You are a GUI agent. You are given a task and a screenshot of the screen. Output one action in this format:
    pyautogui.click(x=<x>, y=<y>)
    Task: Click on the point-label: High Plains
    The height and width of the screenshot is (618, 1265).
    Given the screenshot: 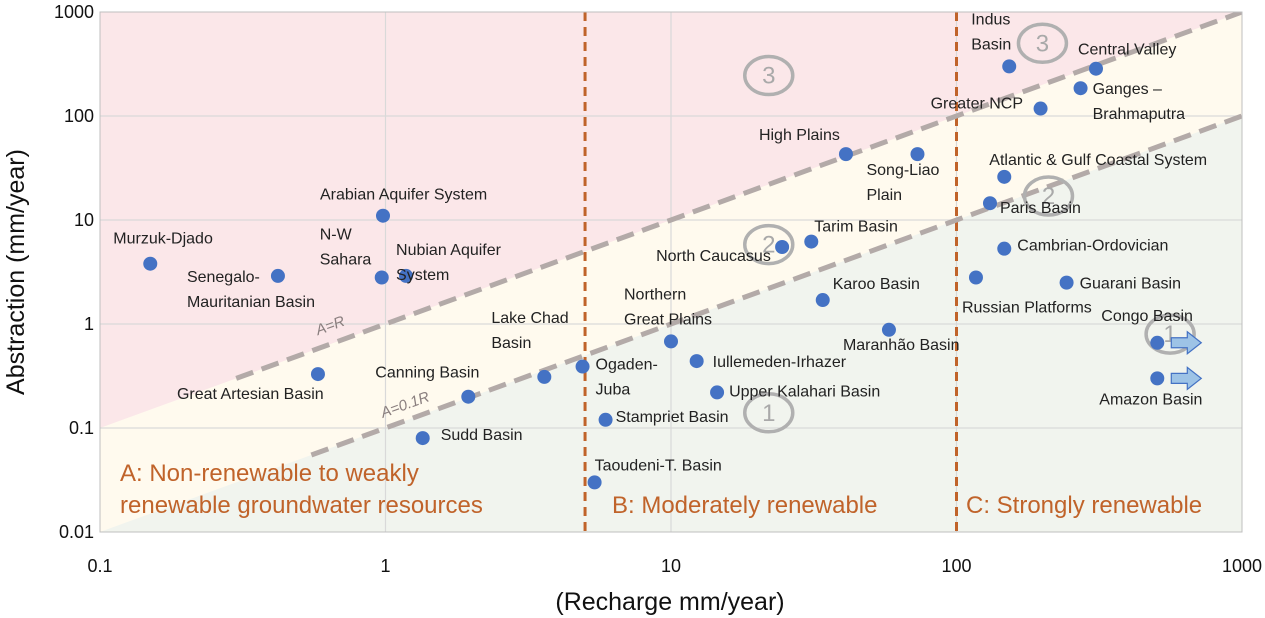 What is the action you would take?
    pyautogui.click(x=799, y=135)
    